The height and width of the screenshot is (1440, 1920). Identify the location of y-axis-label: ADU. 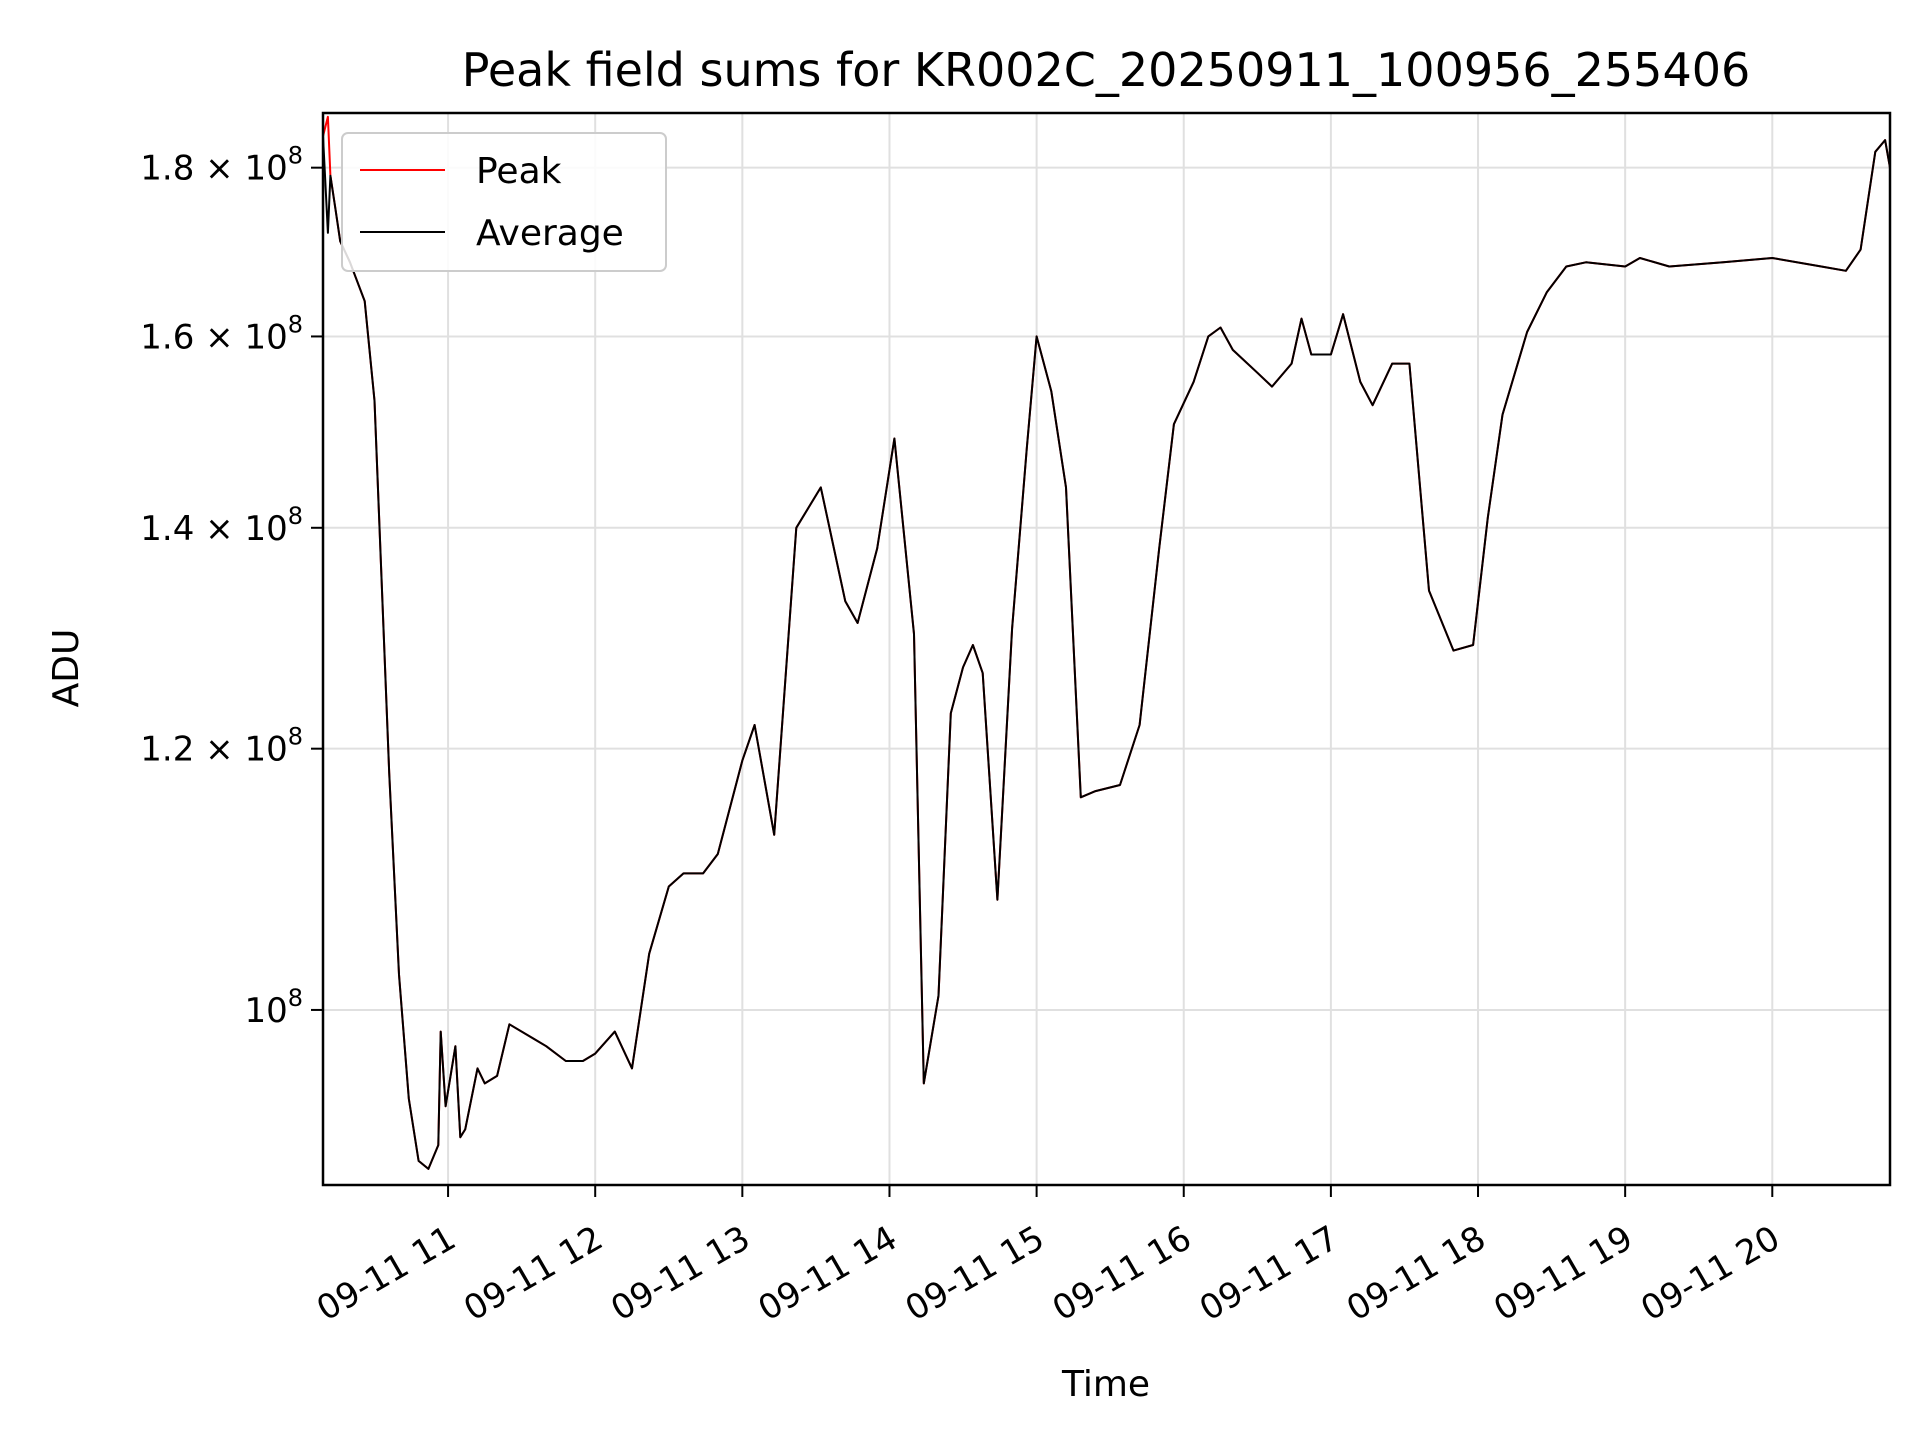
(66, 668).